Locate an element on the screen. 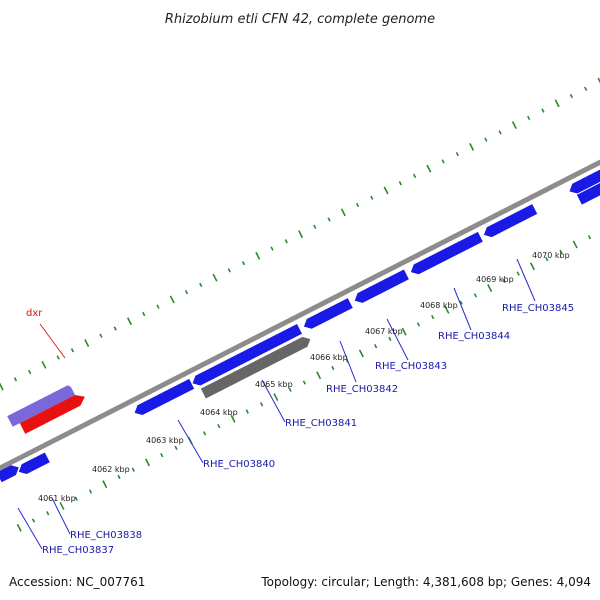 The width and height of the screenshot is (600, 600). dxr-leader-line is located at coordinates (52, 341).